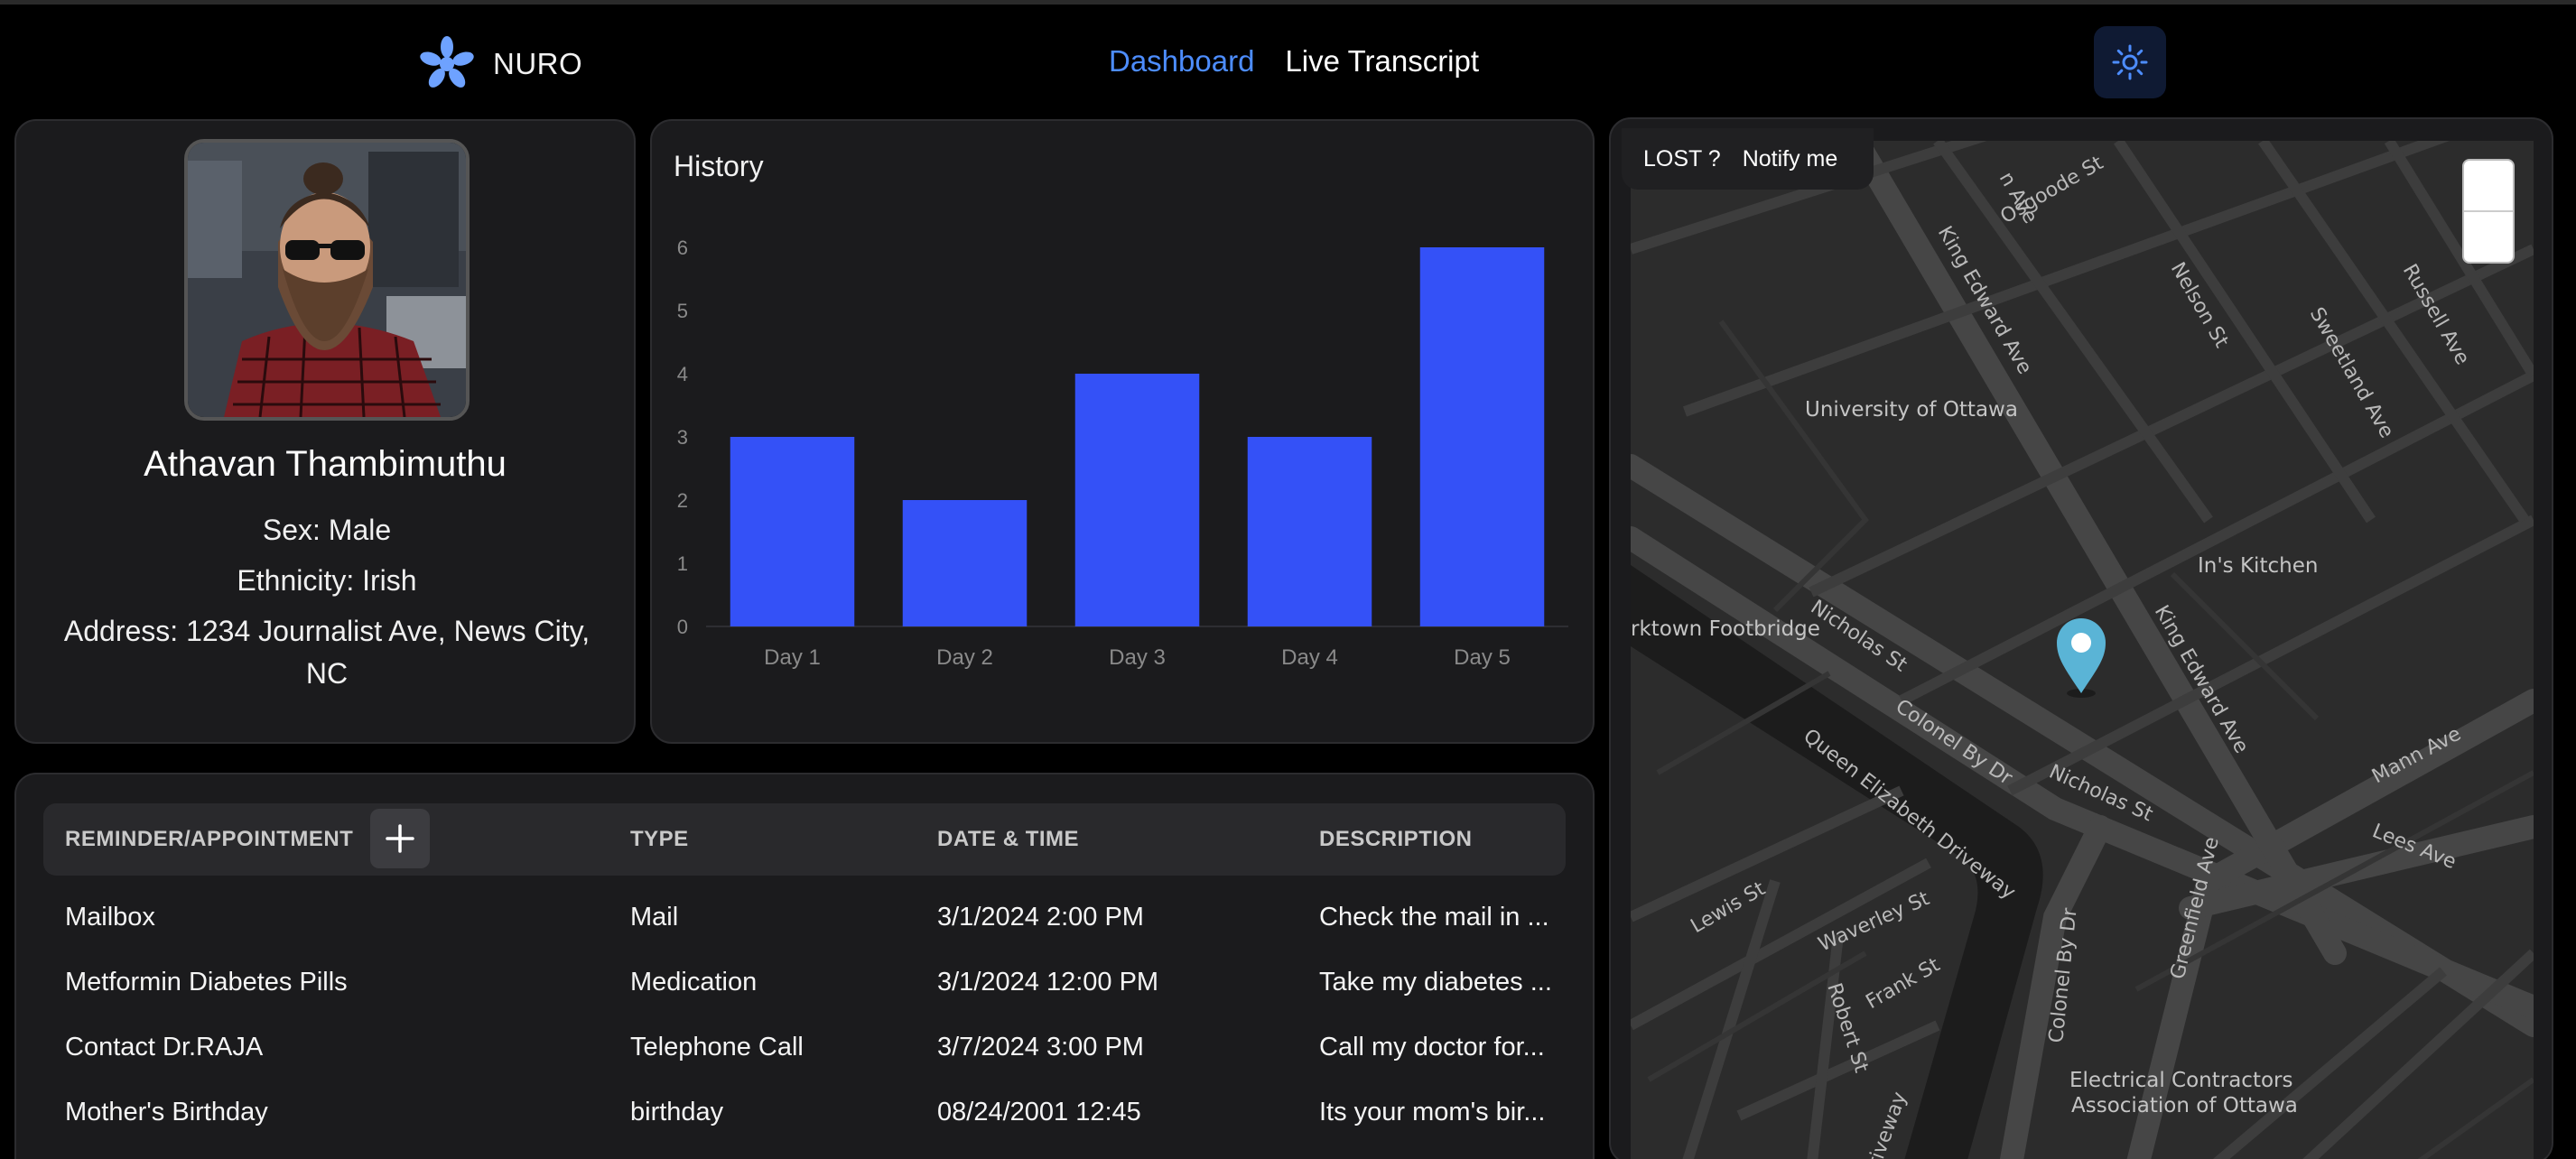 The image size is (2576, 1159). What do you see at coordinates (1482, 657) in the screenshot?
I see `x-tick-label: Day 5` at bounding box center [1482, 657].